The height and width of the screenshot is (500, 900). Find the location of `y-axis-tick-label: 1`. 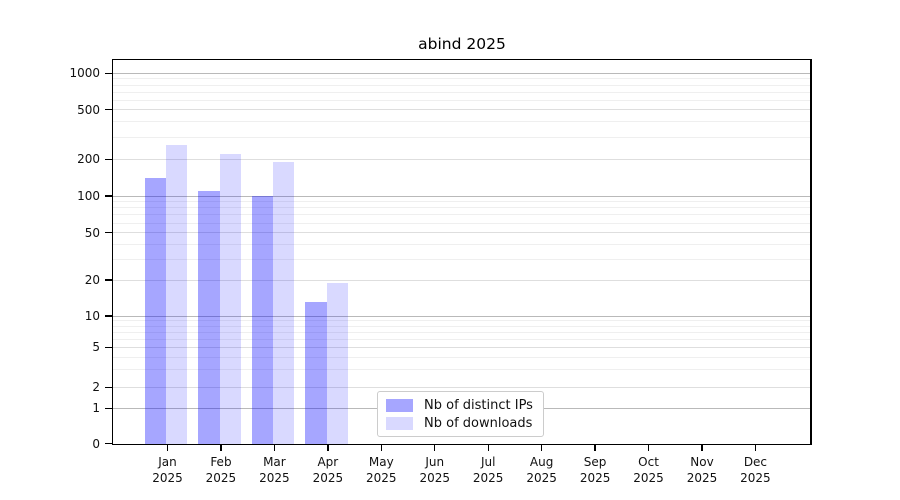

y-axis-tick-label: 1 is located at coordinates (96, 408).